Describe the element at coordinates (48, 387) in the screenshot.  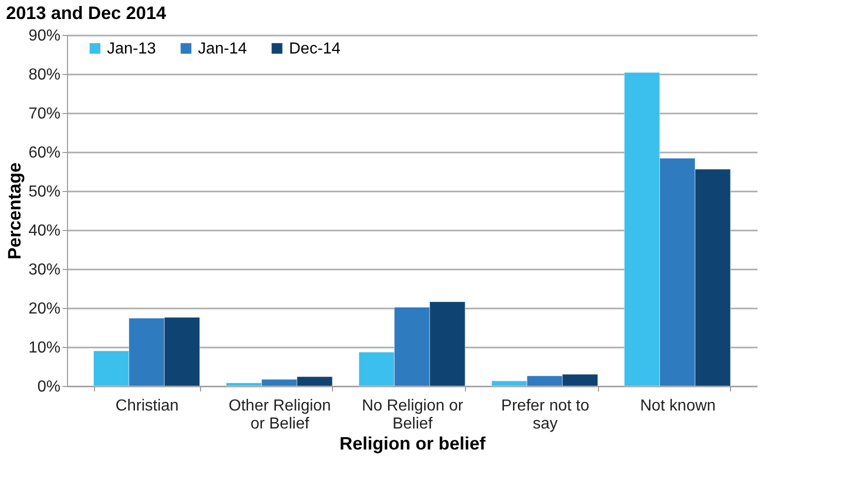
I see `y-tick-label: 0%` at that location.